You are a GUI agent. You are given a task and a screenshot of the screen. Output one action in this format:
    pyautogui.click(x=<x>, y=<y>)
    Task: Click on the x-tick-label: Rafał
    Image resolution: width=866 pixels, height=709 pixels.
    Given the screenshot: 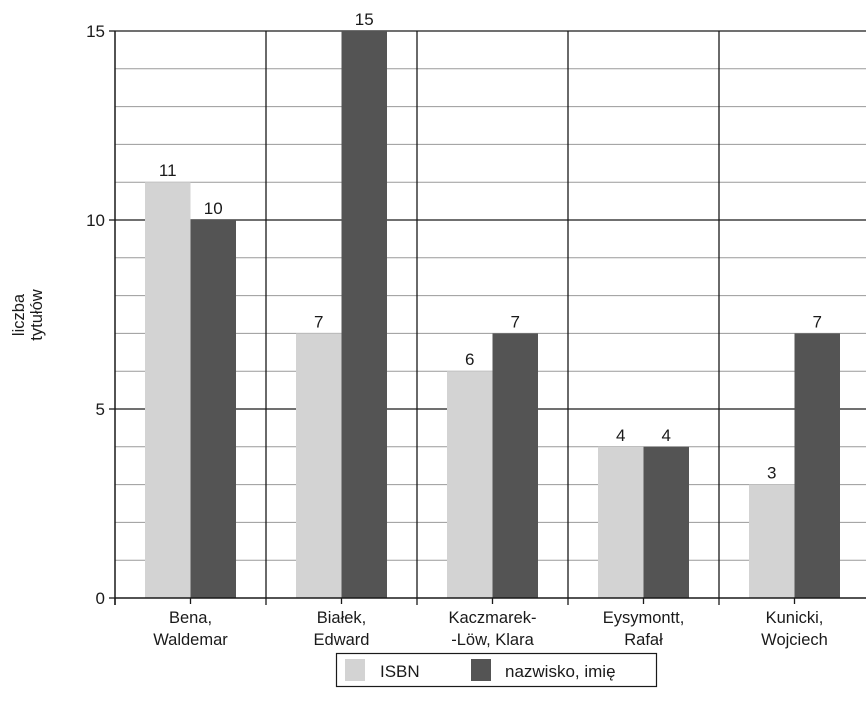 What is the action you would take?
    pyautogui.click(x=643, y=640)
    